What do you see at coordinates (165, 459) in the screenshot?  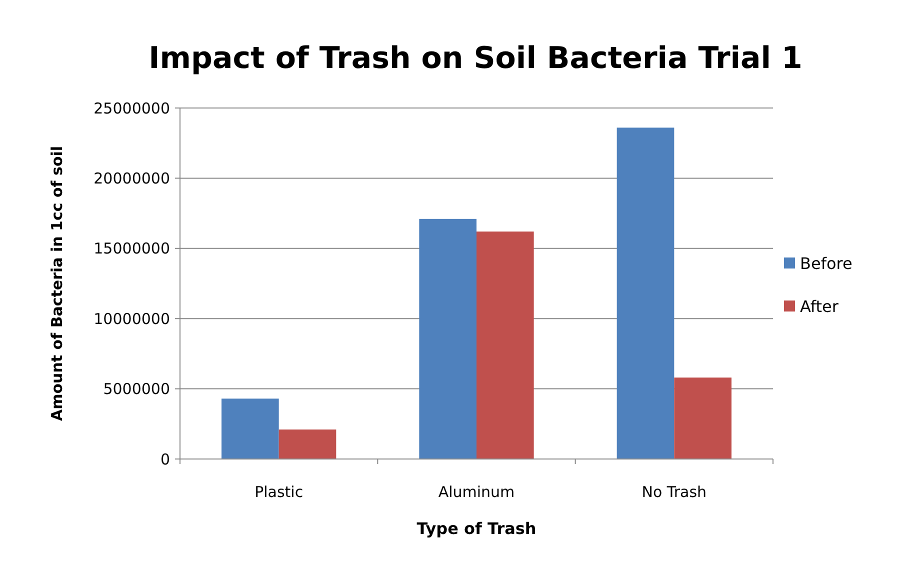 I see `y-tick-label: 0` at bounding box center [165, 459].